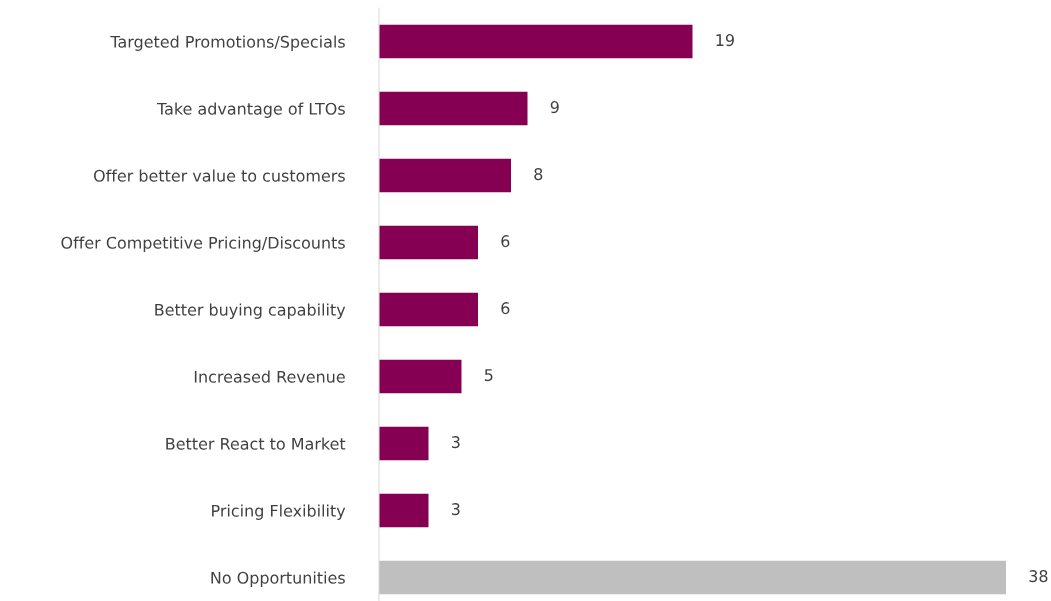 This screenshot has height=601, width=1051. What do you see at coordinates (227, 43) in the screenshot?
I see `y-tick-label: Targeted Promotions/Specials` at bounding box center [227, 43].